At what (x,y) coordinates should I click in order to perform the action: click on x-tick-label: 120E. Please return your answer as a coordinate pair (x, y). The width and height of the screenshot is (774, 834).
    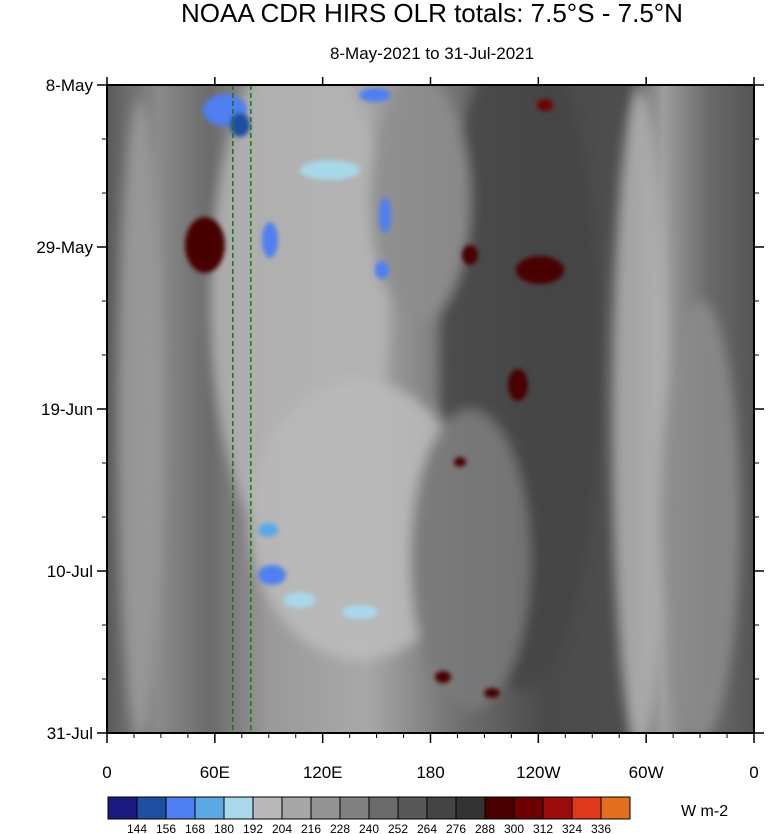
    Looking at the image, I should click on (323, 772).